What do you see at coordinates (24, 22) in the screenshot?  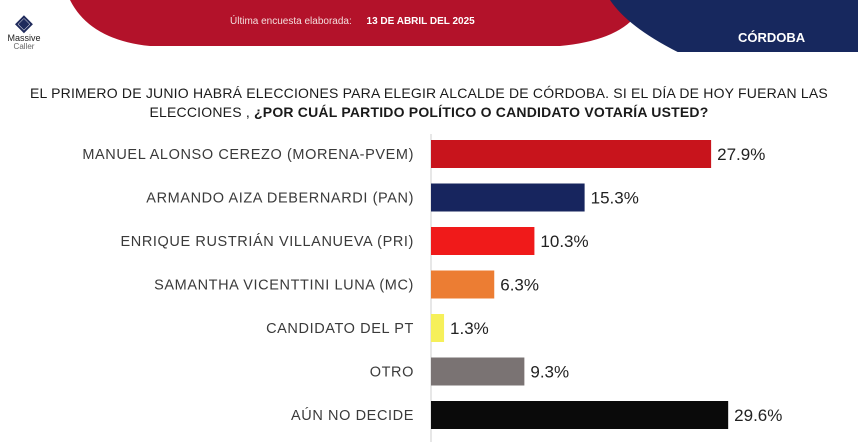 I see `logo-icon: ◈` at bounding box center [24, 22].